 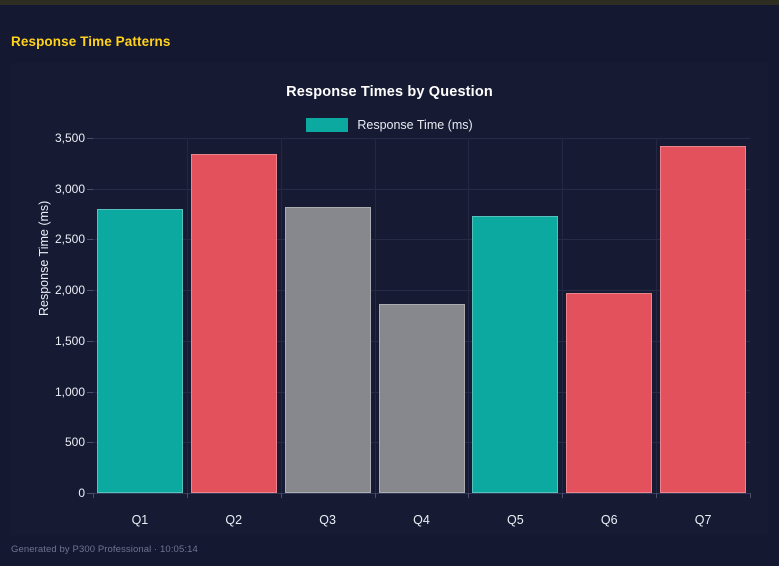 I want to click on x-axis-tick-label-q6: Q6, so click(x=609, y=520).